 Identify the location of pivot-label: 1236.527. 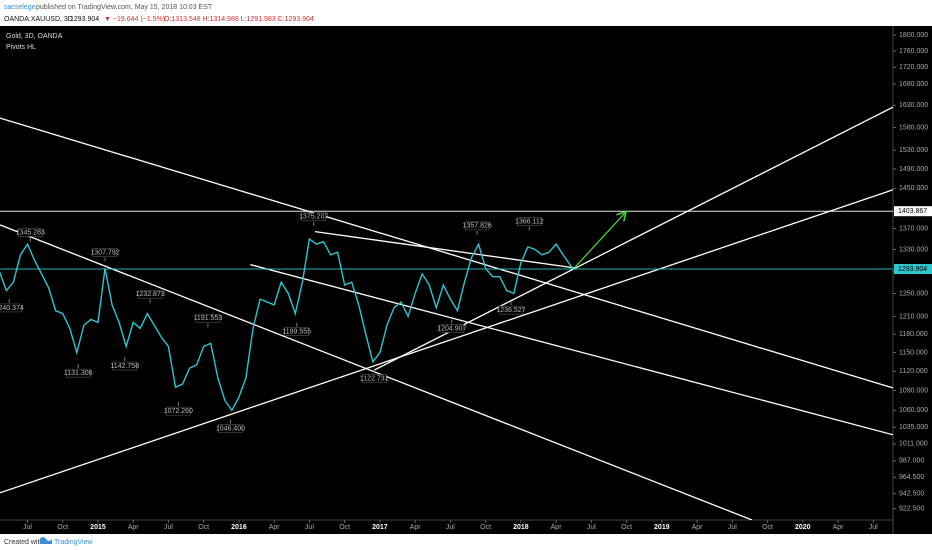
(510, 310).